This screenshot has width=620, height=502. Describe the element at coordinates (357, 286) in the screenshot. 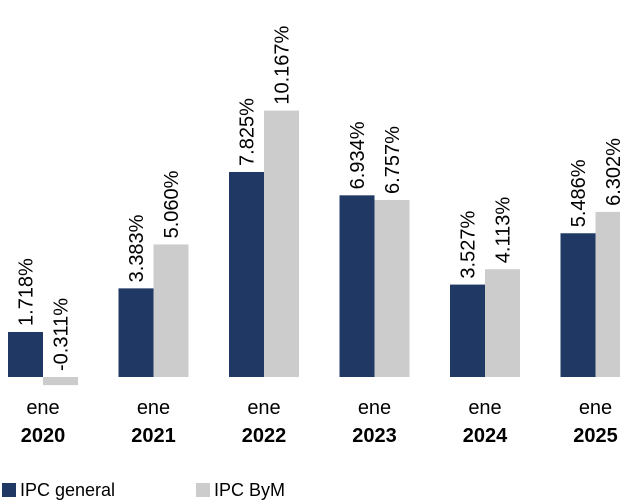

I see `bar-ipc-general-2023` at that location.